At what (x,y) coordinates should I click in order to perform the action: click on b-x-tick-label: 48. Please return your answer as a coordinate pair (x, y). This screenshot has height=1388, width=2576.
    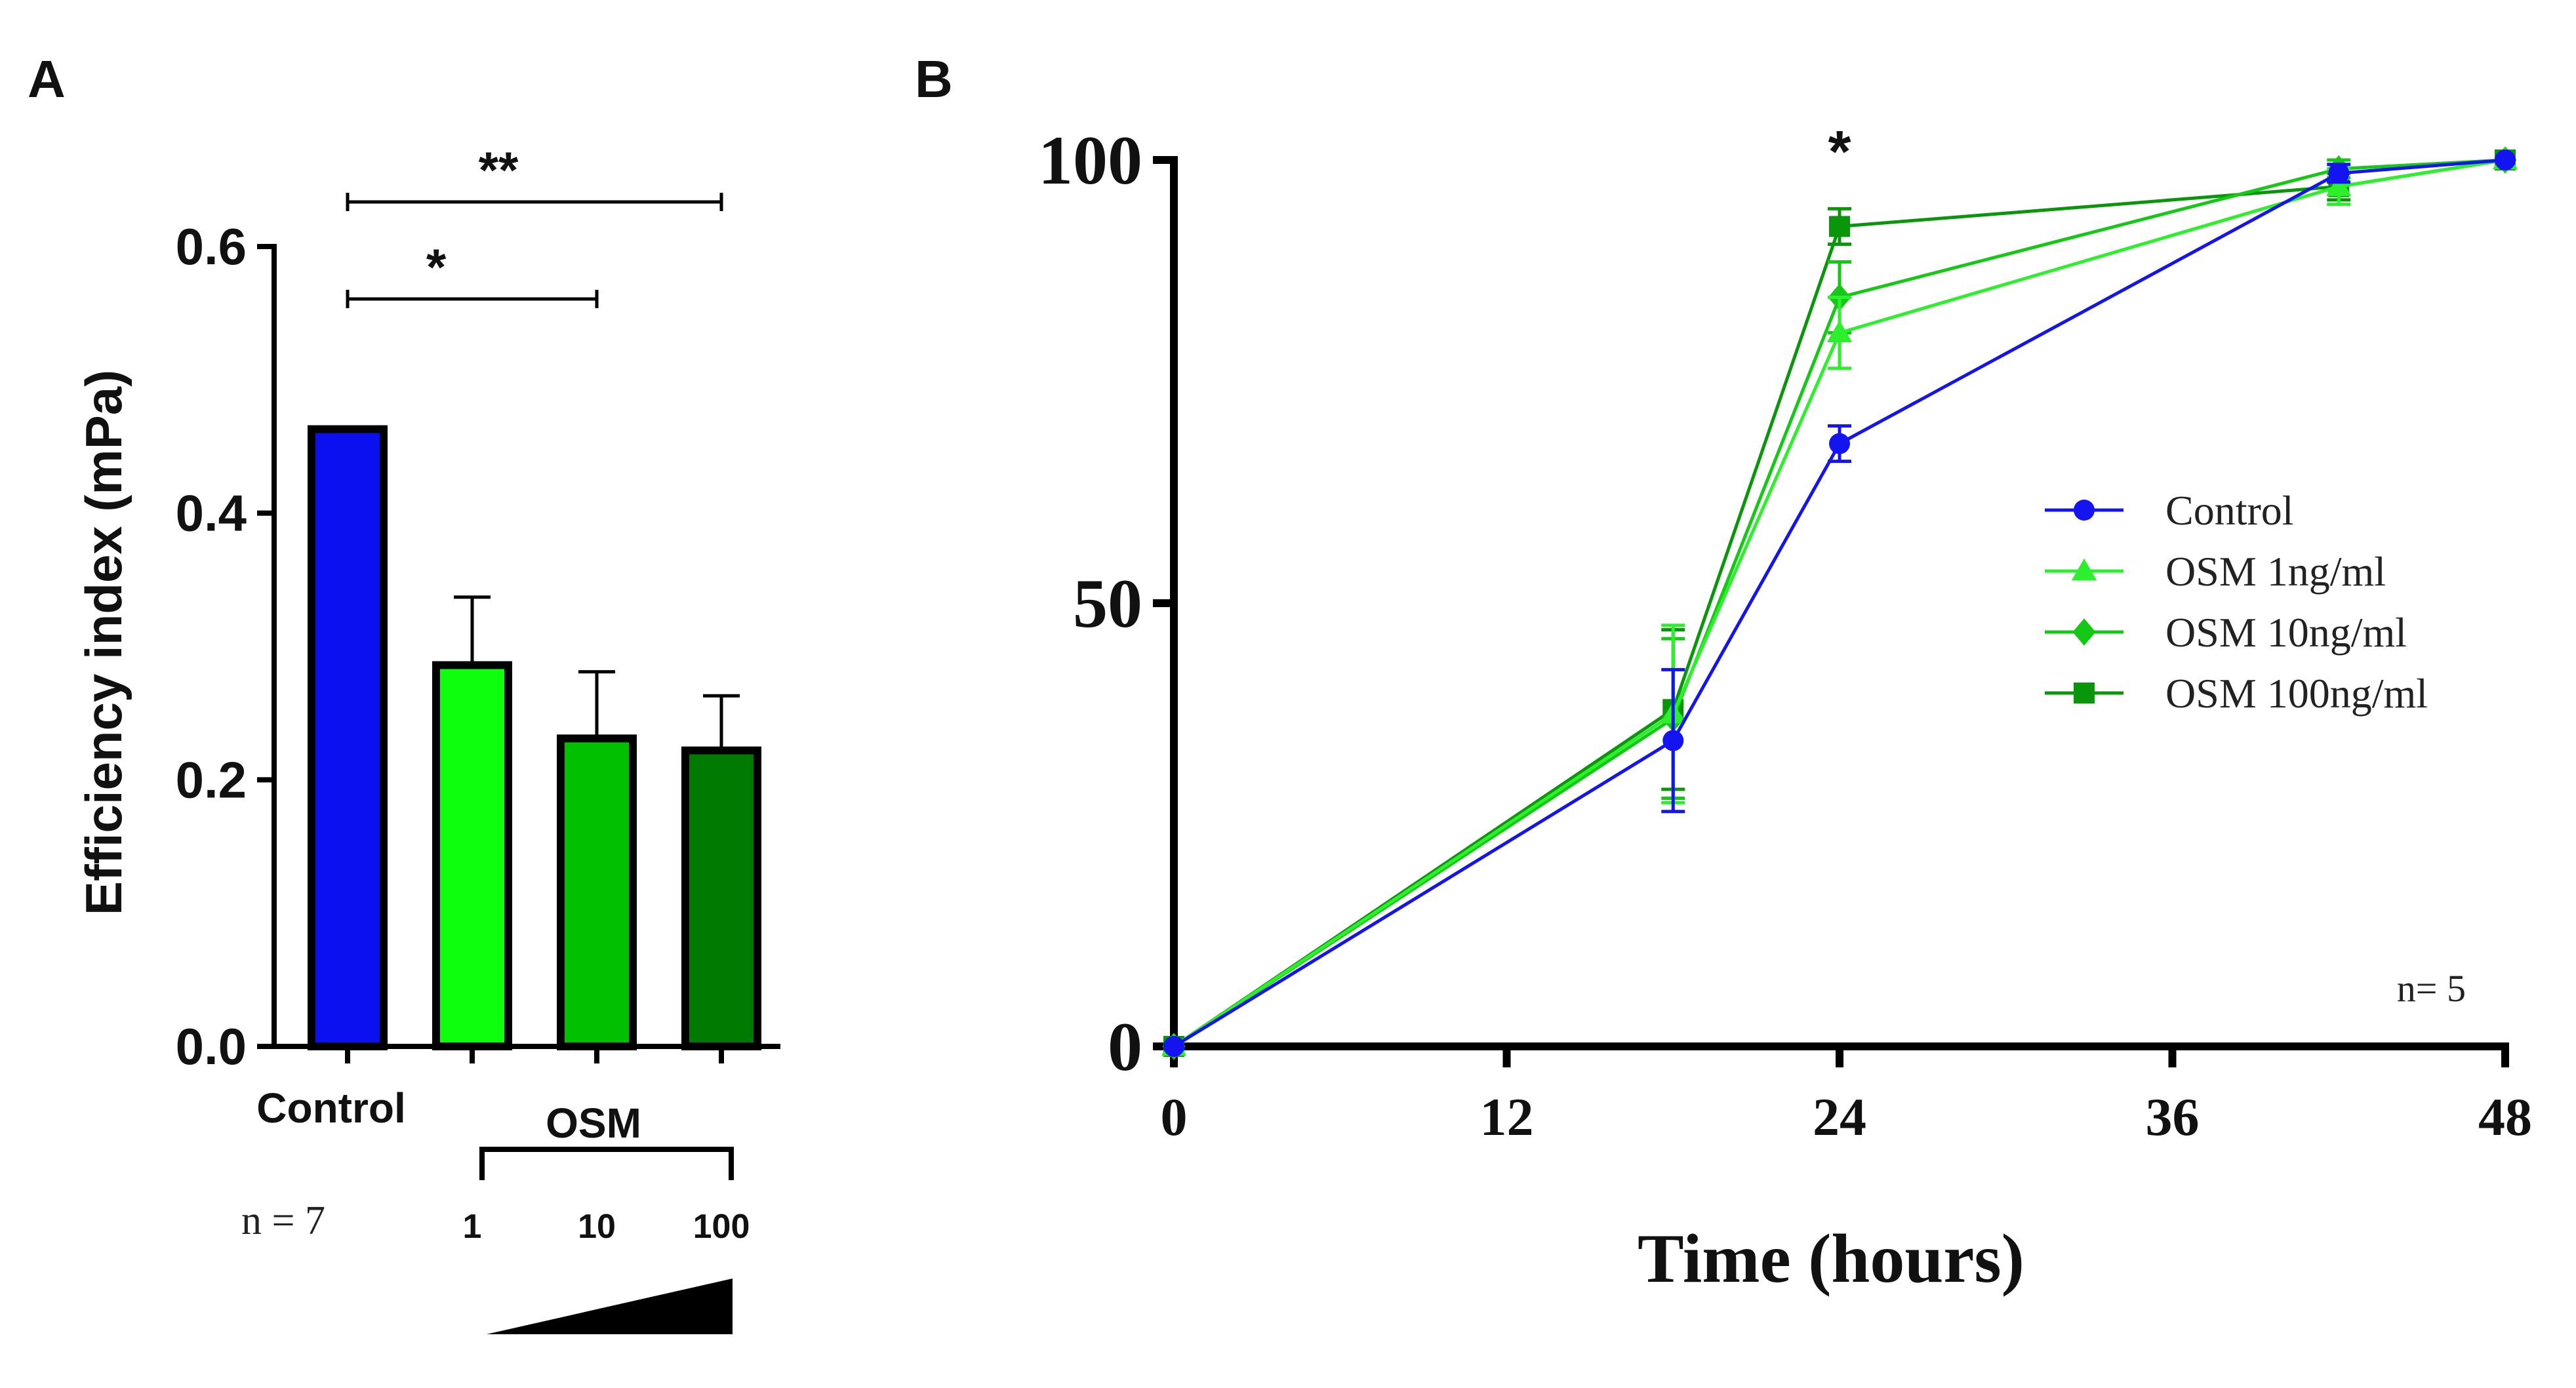
    Looking at the image, I should click on (2505, 1117).